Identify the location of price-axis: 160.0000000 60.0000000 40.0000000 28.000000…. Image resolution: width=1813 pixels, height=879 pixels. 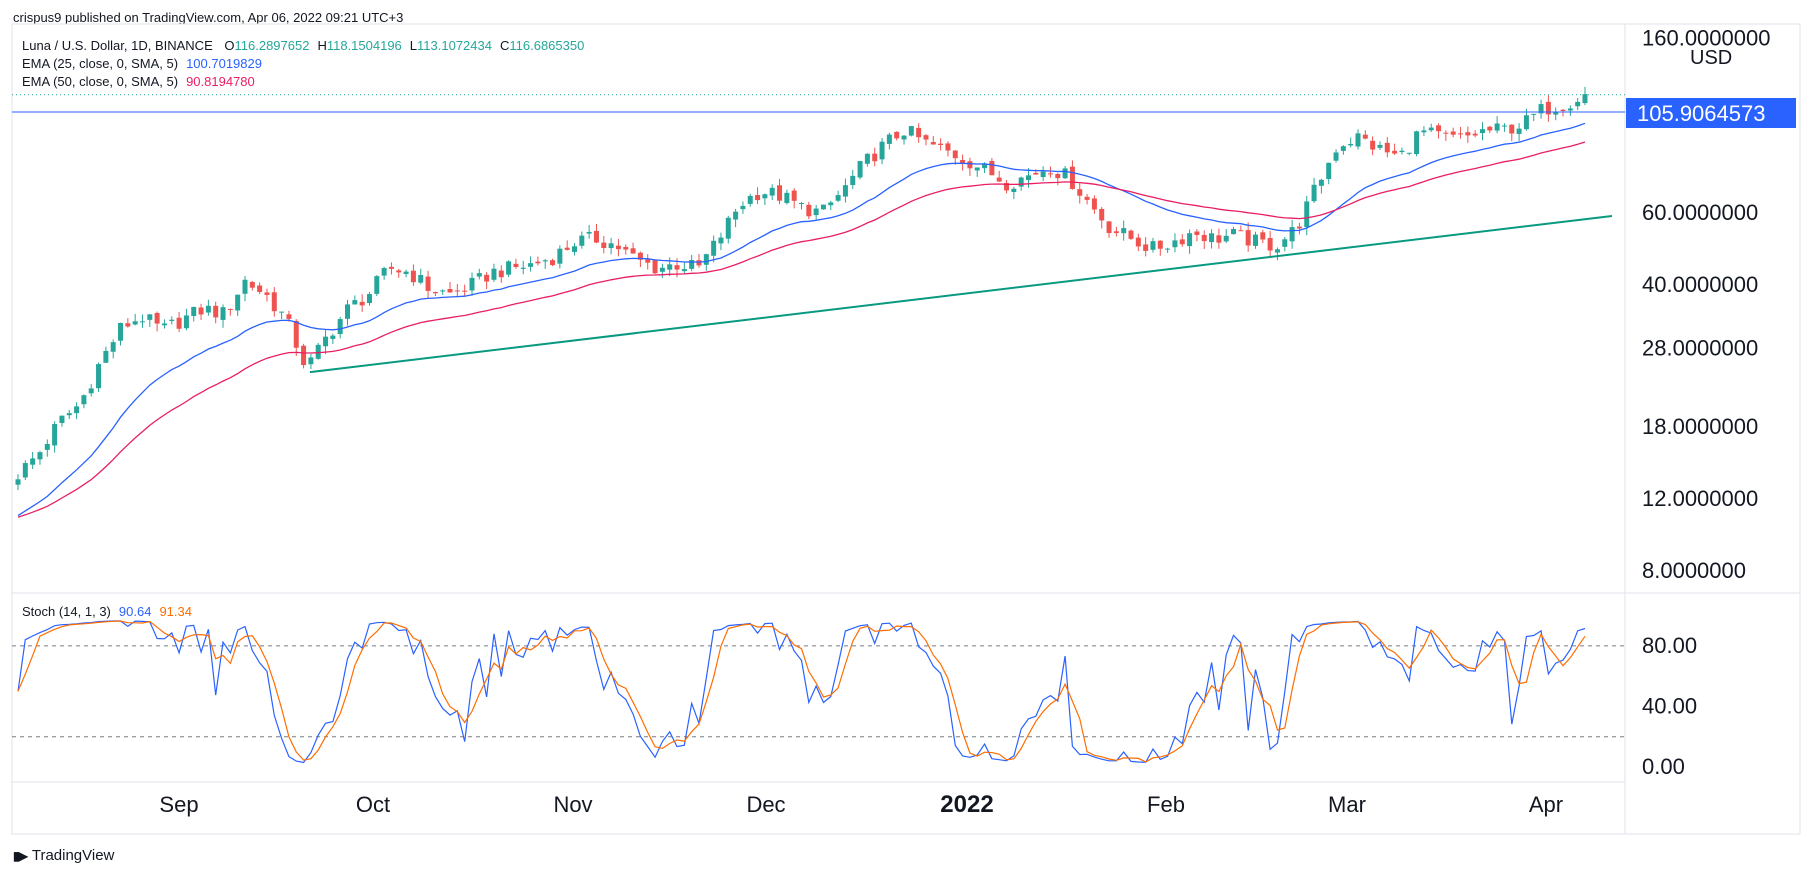
(1711, 304).